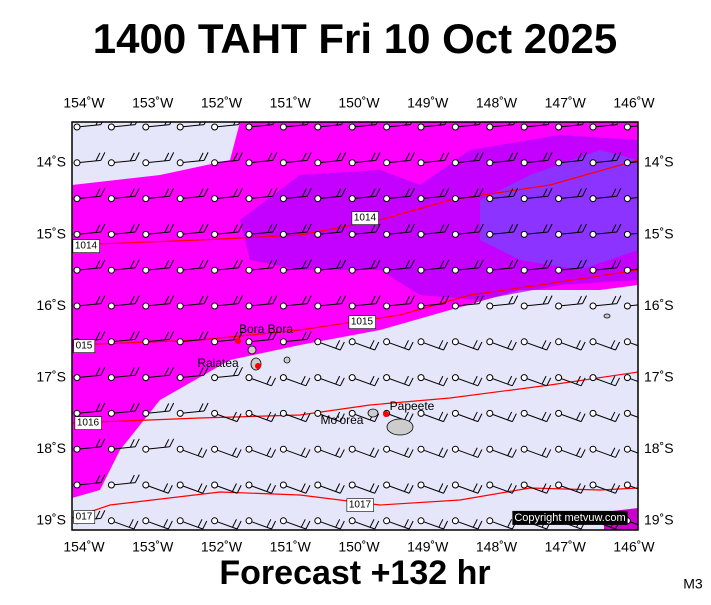 Image resolution: width=711 pixels, height=605 pixels. I want to click on lat-label: 16˚S, so click(659, 305).